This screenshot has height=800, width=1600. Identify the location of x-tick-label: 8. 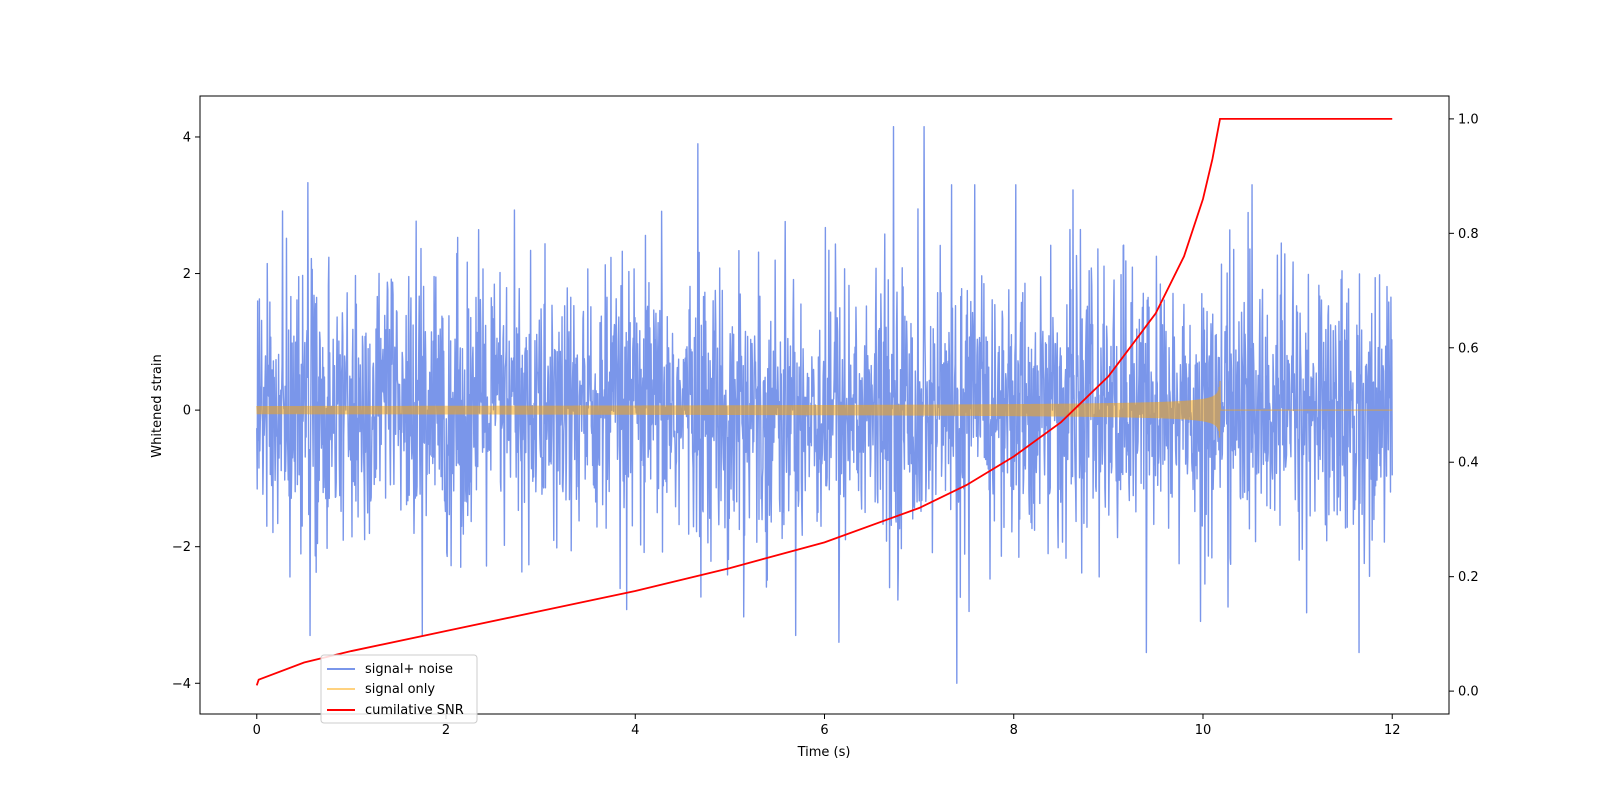
(1014, 730).